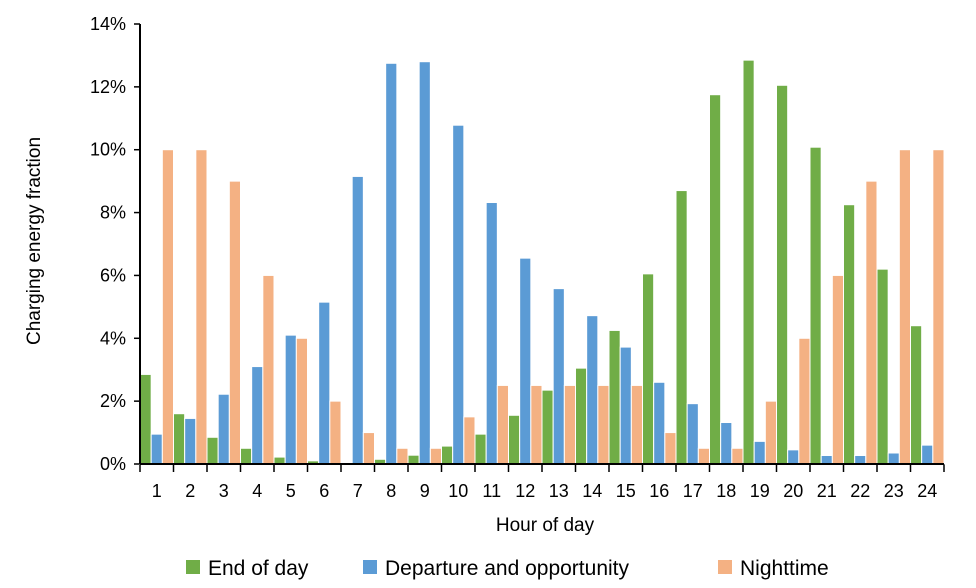  What do you see at coordinates (34, 241) in the screenshot?
I see `y-axis-title: Charging energy fraction` at bounding box center [34, 241].